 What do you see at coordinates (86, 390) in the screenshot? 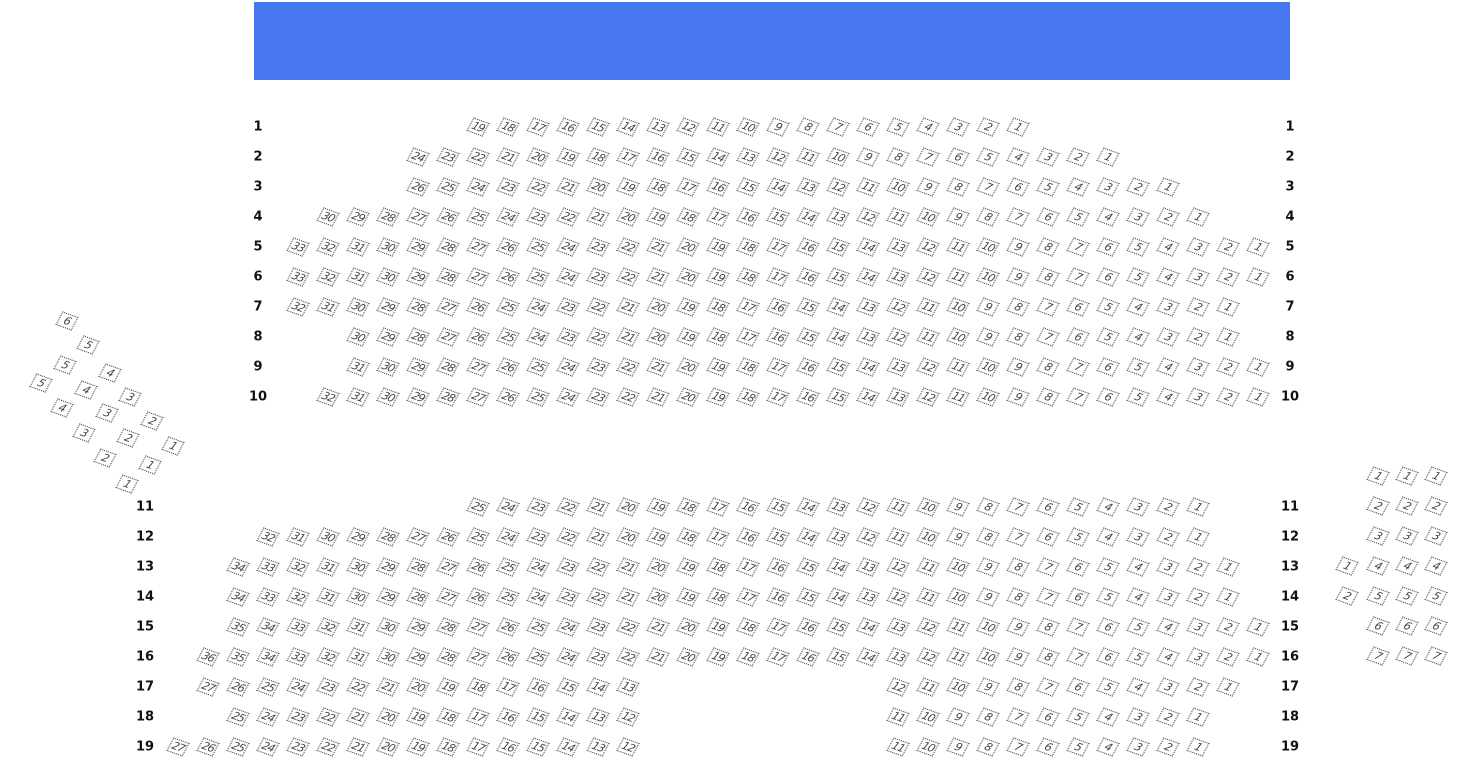
I see `box-seat-left: 4` at bounding box center [86, 390].